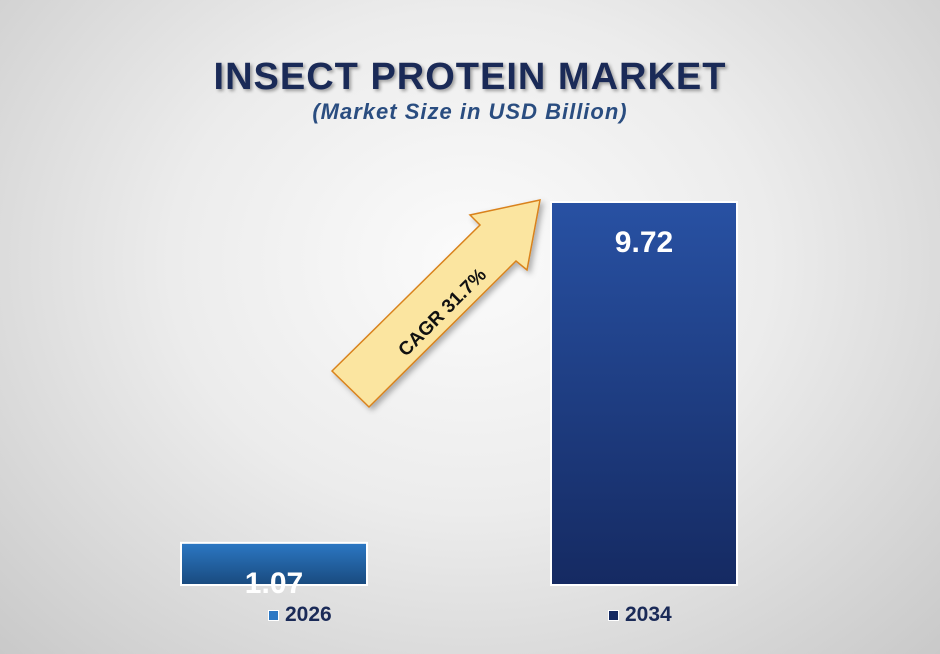 The image size is (940, 654). What do you see at coordinates (274, 564) in the screenshot?
I see `bar-2026` at bounding box center [274, 564].